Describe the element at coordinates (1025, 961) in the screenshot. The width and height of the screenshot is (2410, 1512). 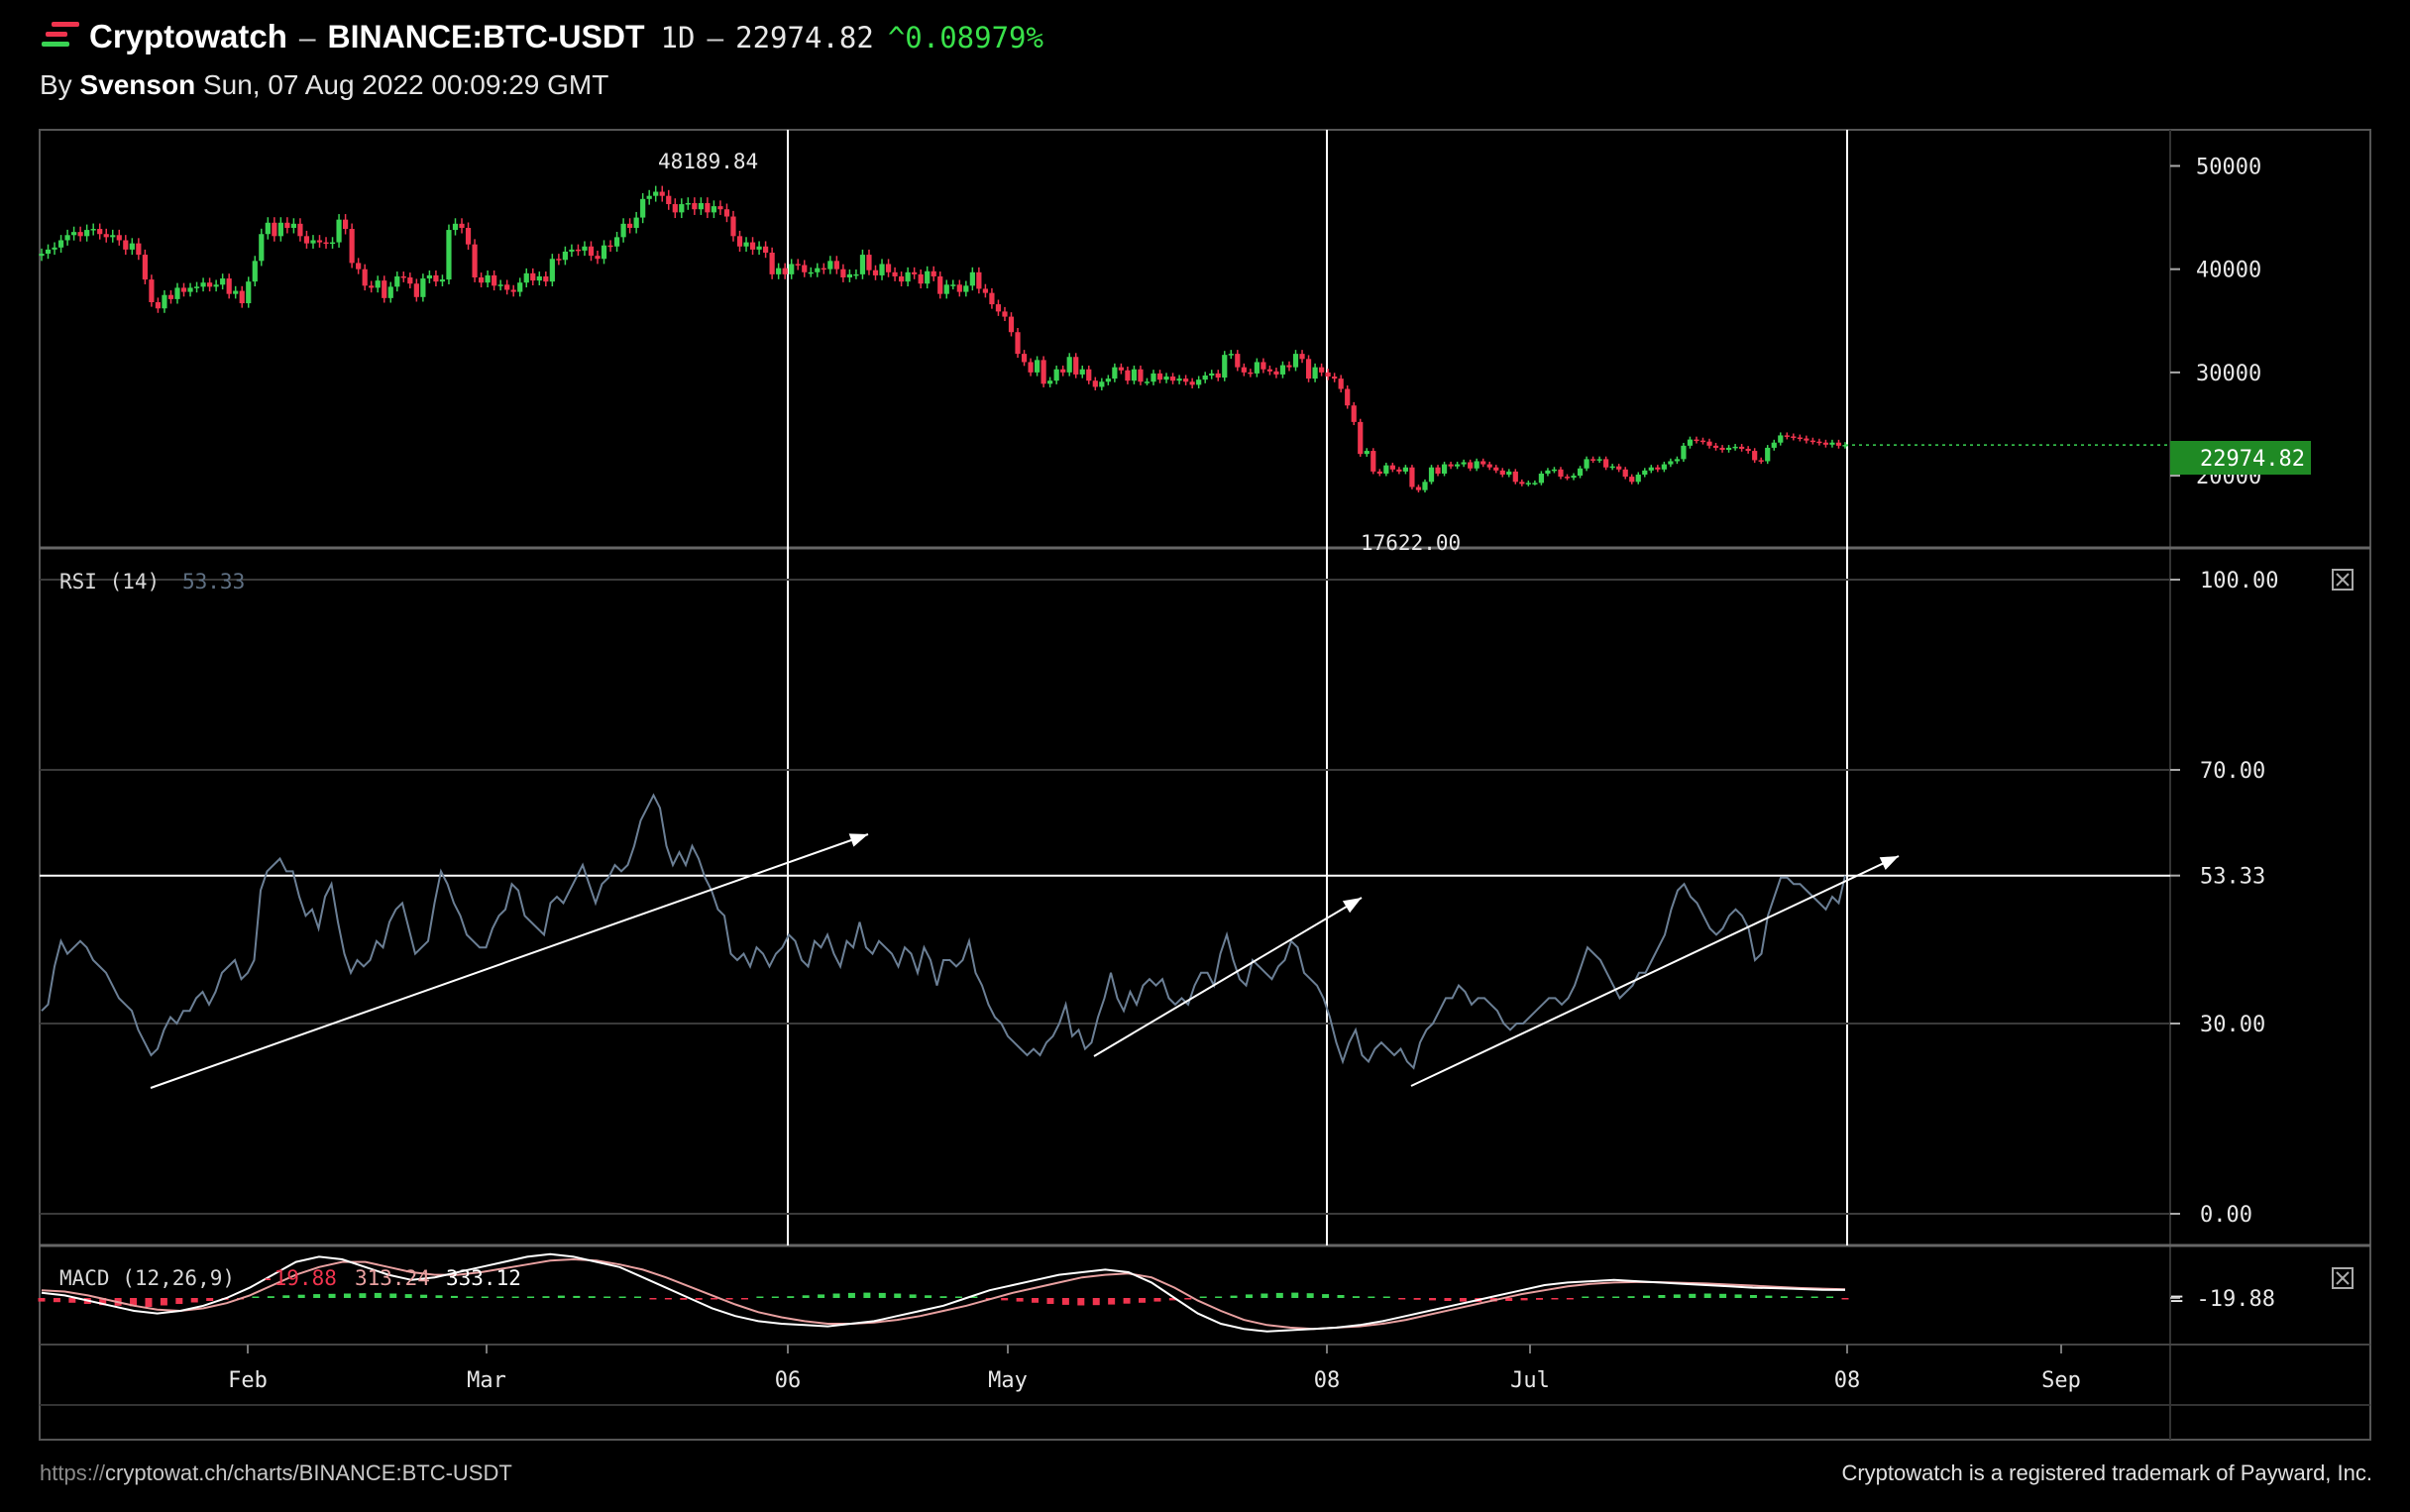
I see `user-drawings` at that location.